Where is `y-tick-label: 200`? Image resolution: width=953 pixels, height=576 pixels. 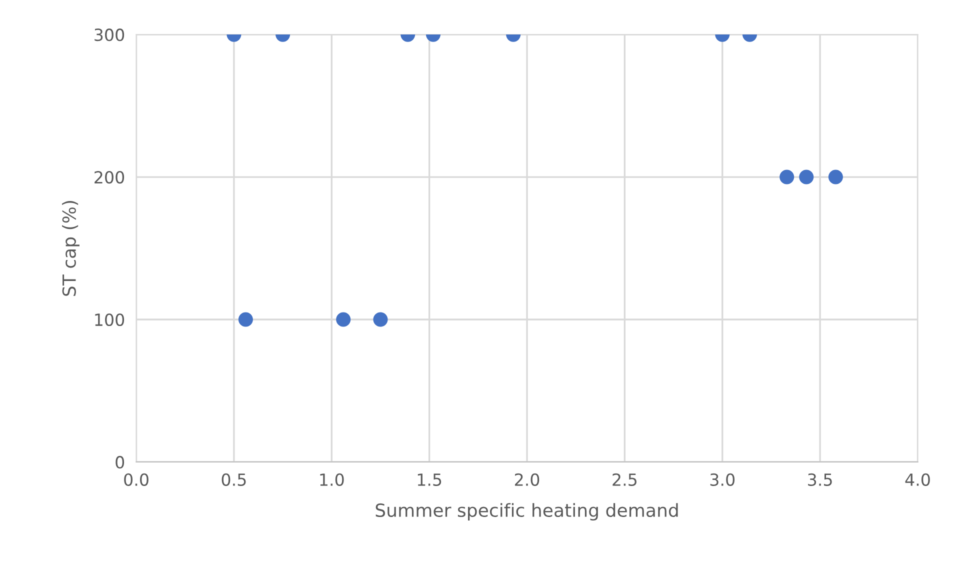
y-tick-label: 200 is located at coordinates (109, 177).